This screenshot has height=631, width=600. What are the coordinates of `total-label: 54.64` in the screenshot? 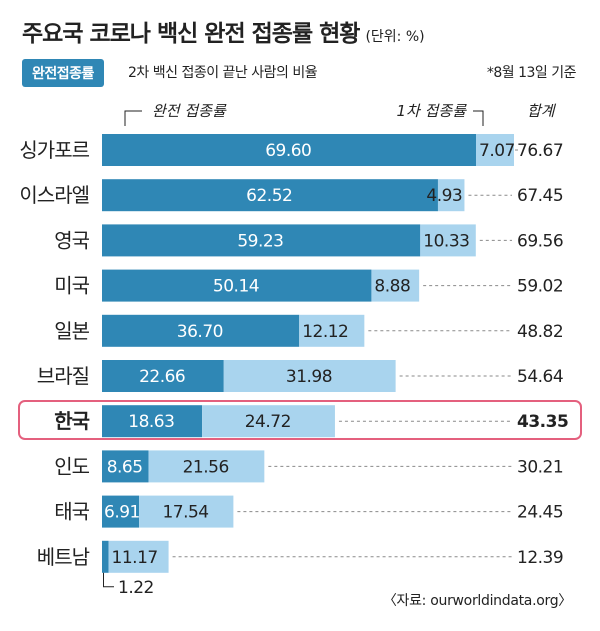 It's located at (540, 377).